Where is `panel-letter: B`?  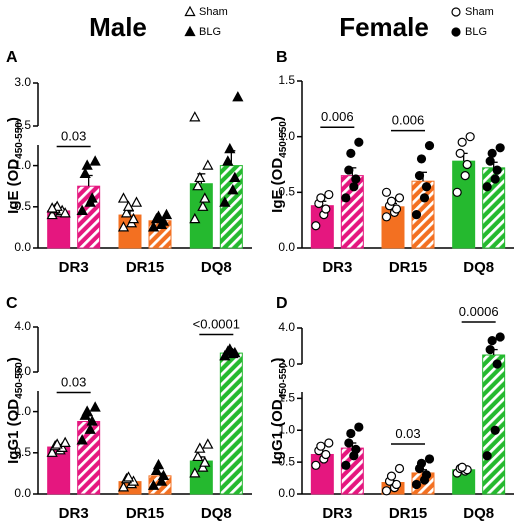 panel-letter: B is located at coordinates (282, 57).